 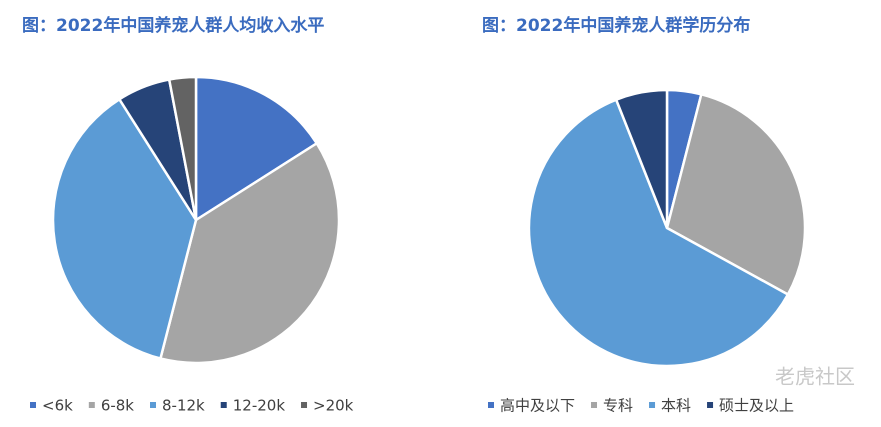 I want to click on legend-label: <6k, so click(x=57, y=406).